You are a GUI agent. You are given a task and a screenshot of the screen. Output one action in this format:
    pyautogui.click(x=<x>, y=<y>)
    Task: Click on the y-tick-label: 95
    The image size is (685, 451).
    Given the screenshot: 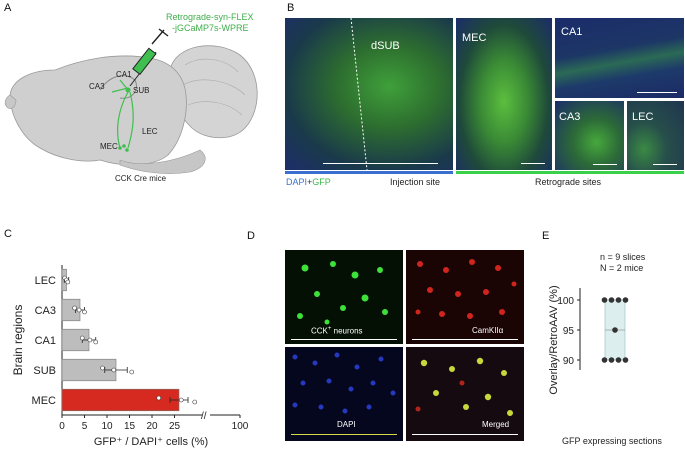 What is the action you would take?
    pyautogui.click(x=569, y=331)
    